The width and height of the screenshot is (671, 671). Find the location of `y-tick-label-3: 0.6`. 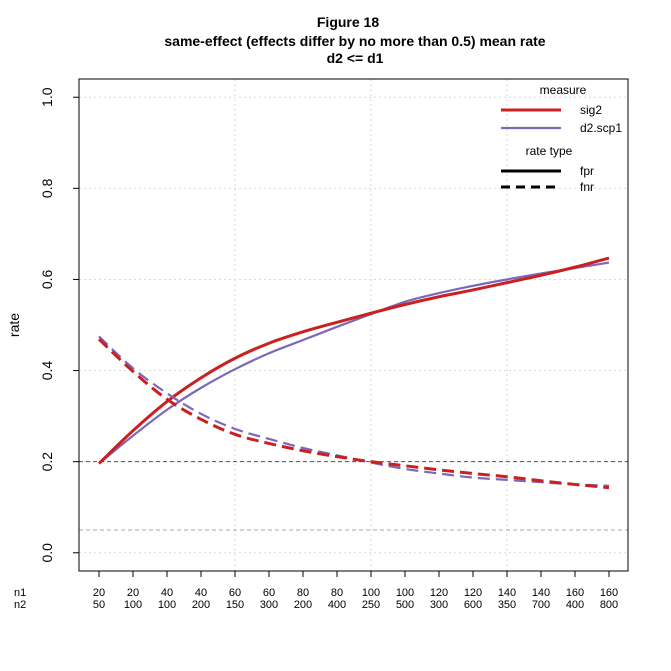

y-tick-label-3: 0.6 is located at coordinates (47, 280).